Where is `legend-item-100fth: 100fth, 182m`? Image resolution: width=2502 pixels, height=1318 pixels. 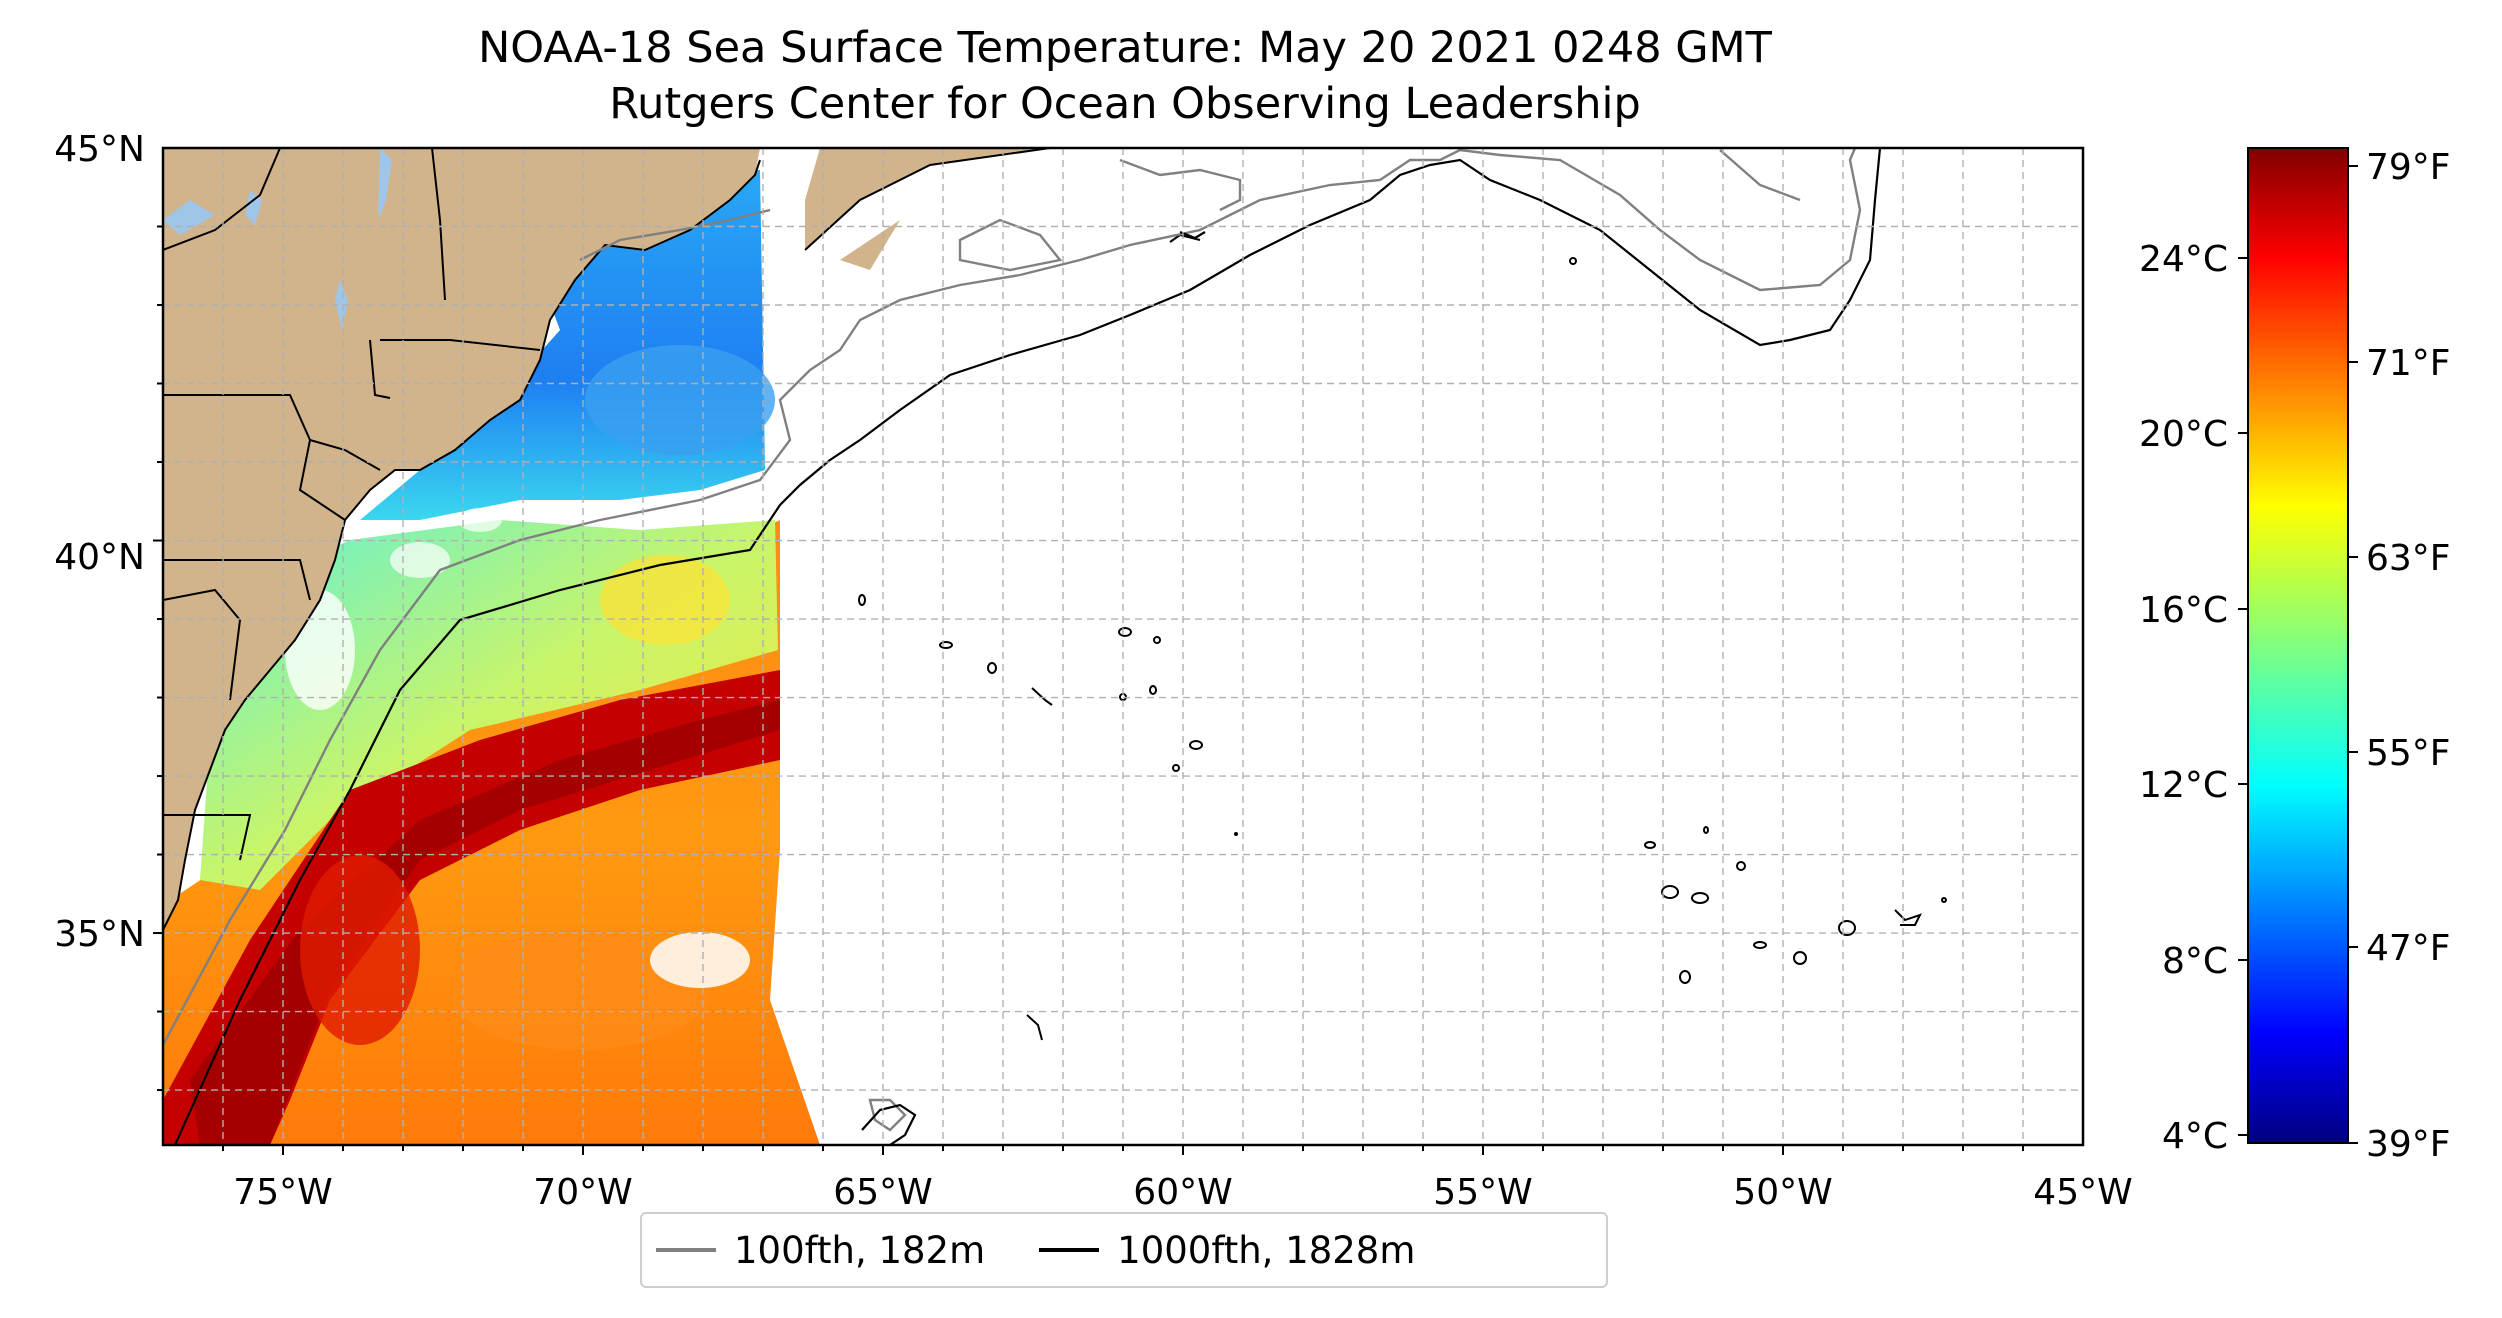
legend-item-100fth: 100fth, 182m is located at coordinates (813, 1250).